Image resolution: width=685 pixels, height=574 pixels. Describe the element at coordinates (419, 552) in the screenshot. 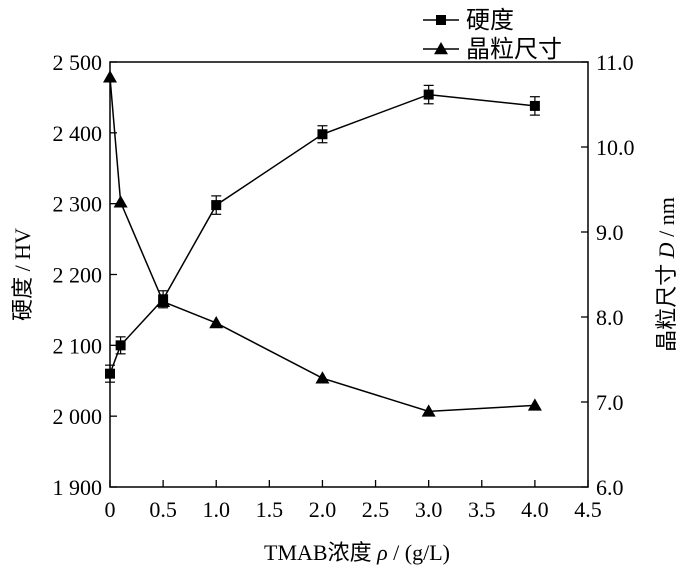

I see `x-axis-title-unit: / (g/L)` at that location.